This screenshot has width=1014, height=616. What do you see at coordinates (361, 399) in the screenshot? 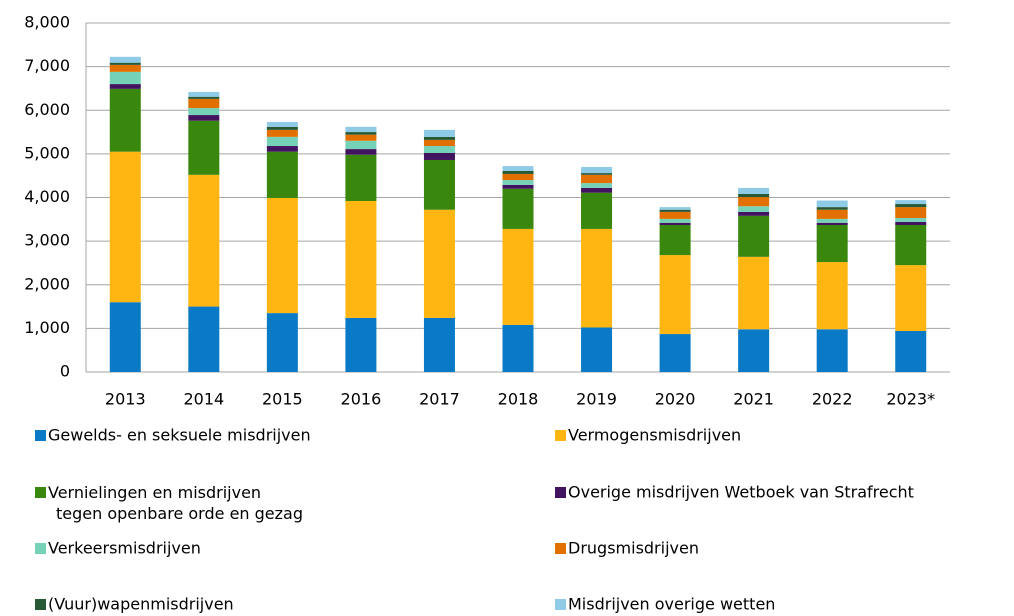
I see `x-tick-label: 2016` at bounding box center [361, 399].